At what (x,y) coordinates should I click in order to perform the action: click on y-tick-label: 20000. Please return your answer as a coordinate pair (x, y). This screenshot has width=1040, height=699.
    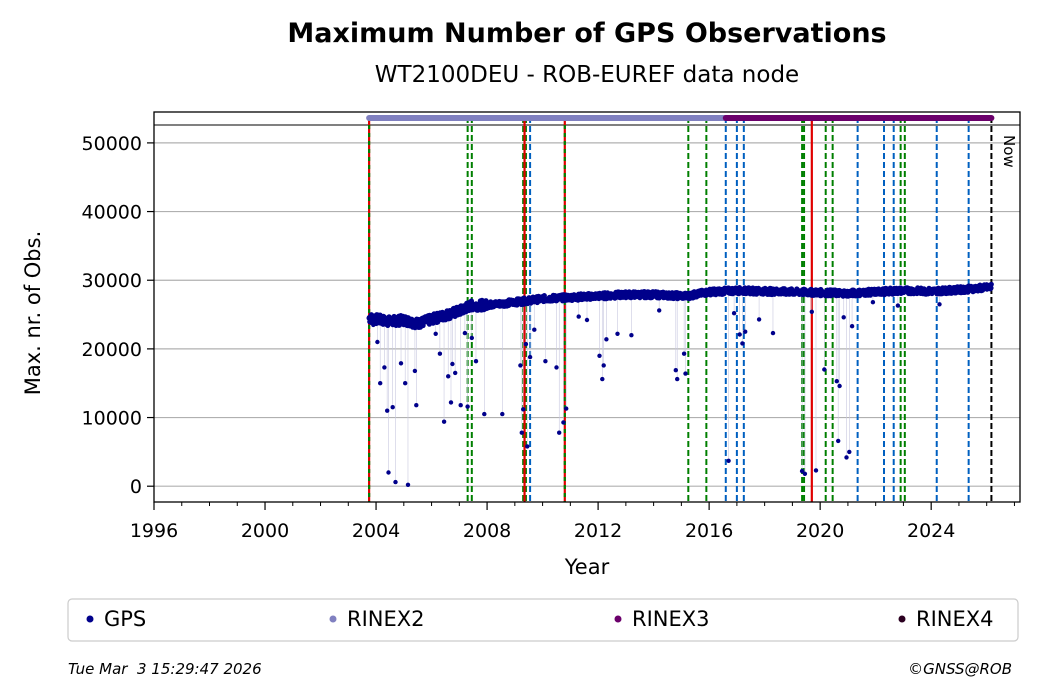
    Looking at the image, I should click on (112, 350).